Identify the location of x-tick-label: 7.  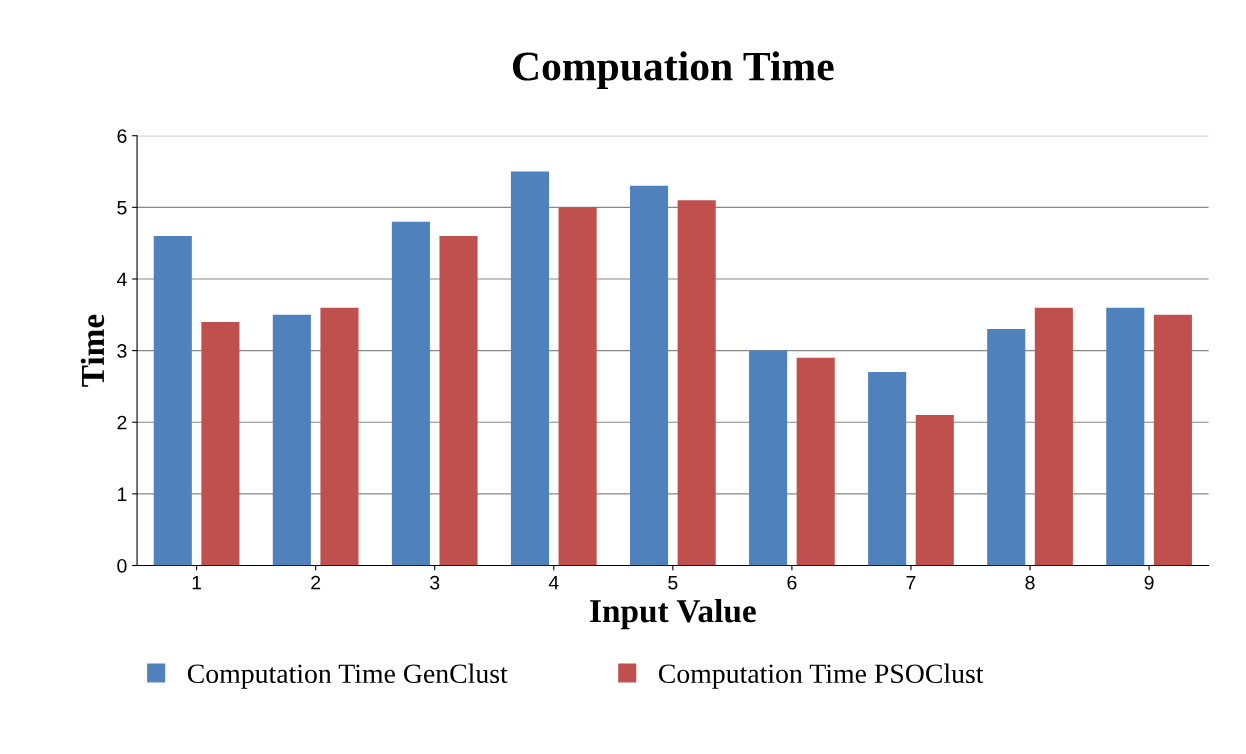
(911, 582).